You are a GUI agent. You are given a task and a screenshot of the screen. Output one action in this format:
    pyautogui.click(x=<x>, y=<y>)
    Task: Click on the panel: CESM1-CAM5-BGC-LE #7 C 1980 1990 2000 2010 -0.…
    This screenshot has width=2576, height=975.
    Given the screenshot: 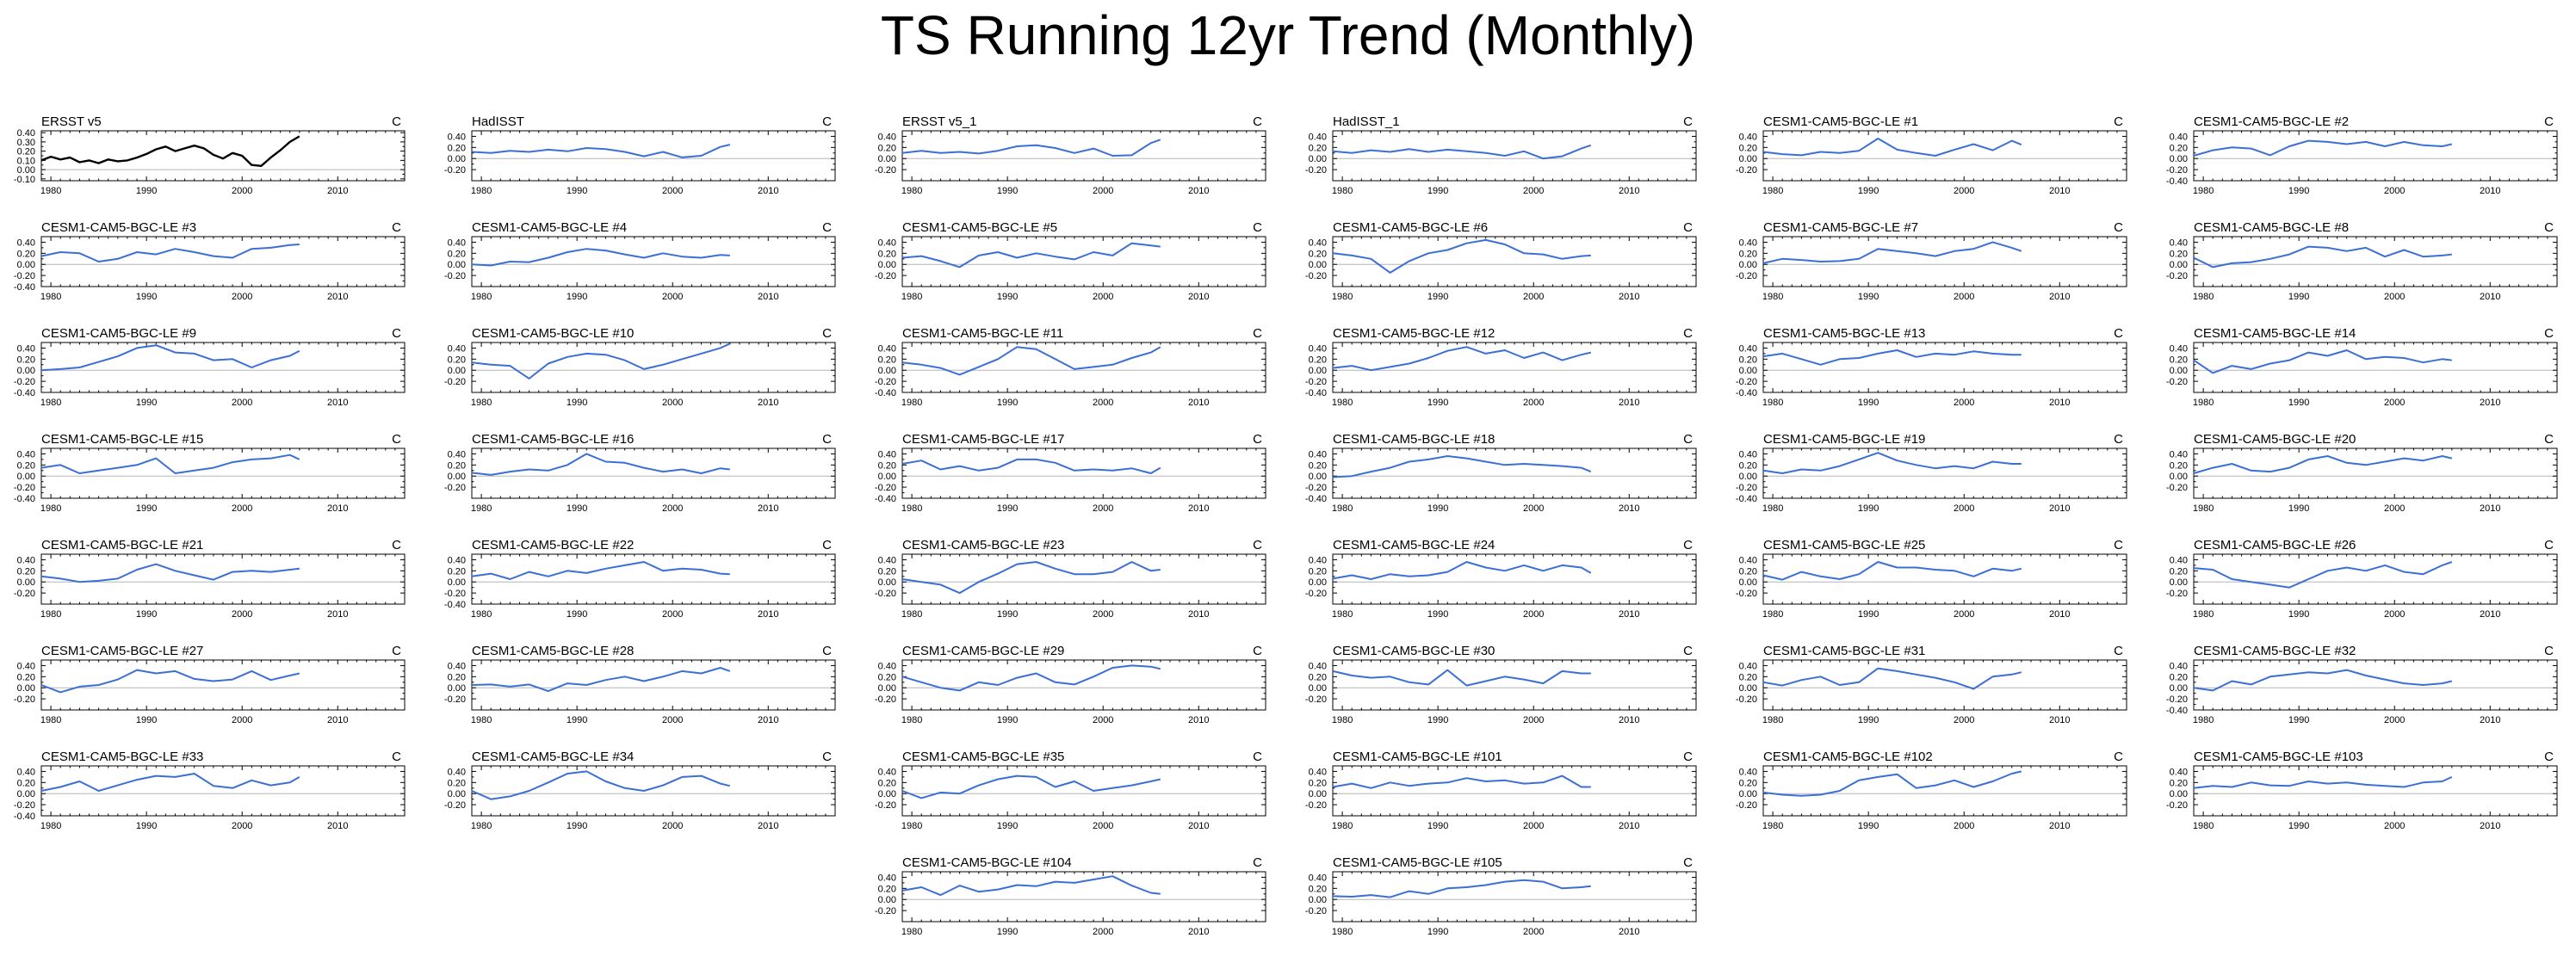 What is the action you would take?
    pyautogui.click(x=1932, y=261)
    